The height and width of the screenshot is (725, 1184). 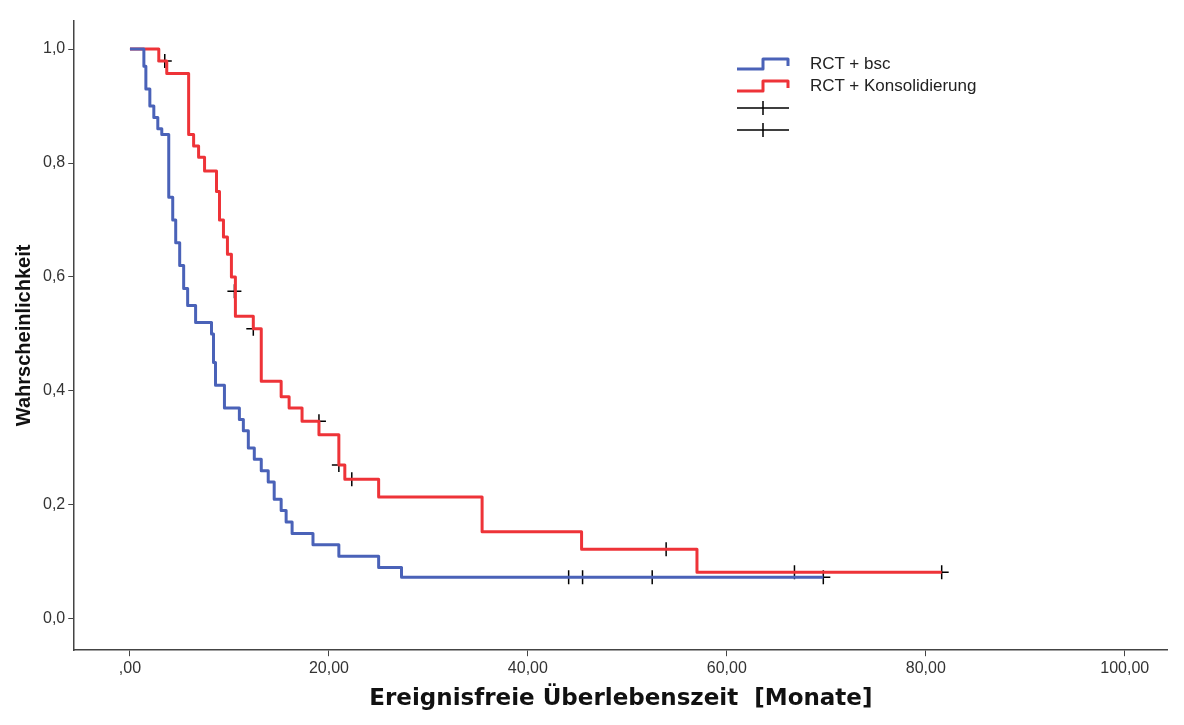 I want to click on x-axis-title: Ereignisfreie Überlebenszeit [Monate], so click(x=621, y=697).